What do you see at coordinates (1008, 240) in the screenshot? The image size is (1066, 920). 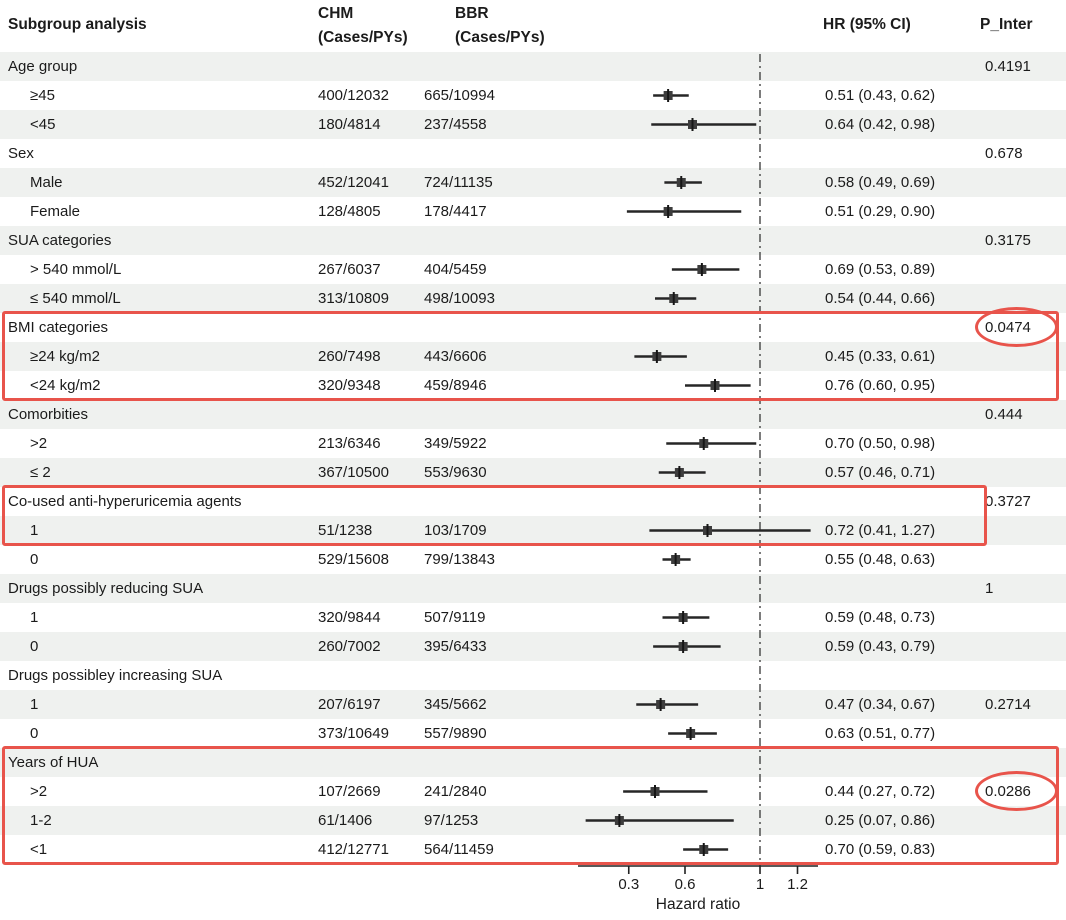 I see `p-inter-value: 0.3175` at bounding box center [1008, 240].